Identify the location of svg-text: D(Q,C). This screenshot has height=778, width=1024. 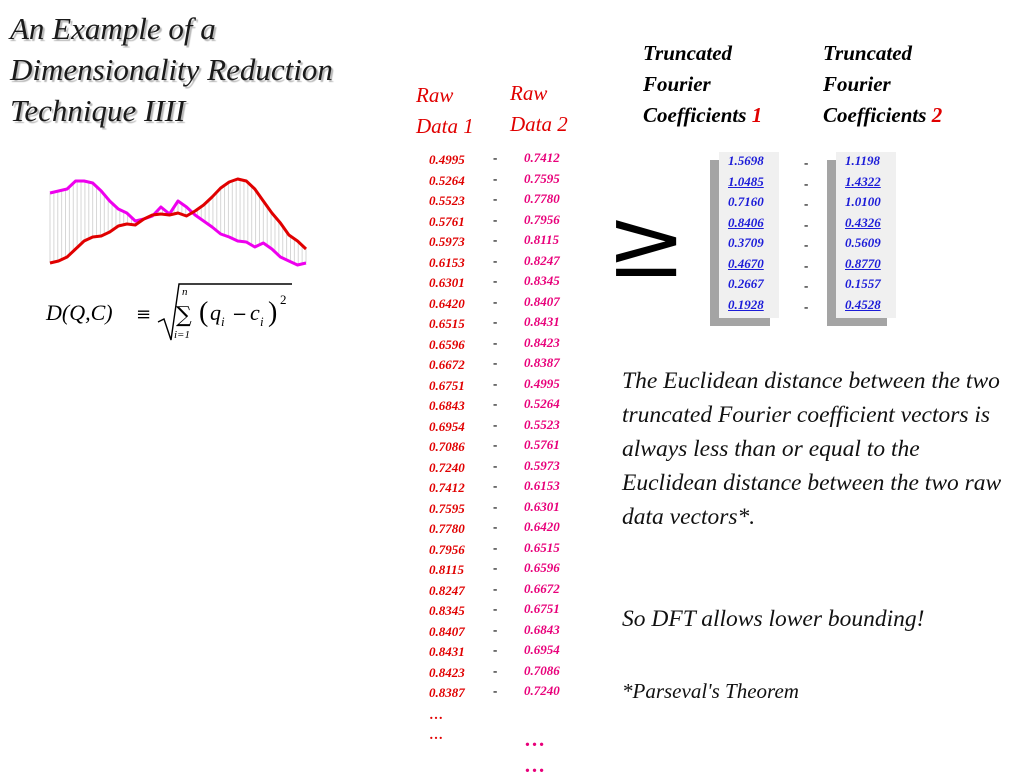
(79, 312).